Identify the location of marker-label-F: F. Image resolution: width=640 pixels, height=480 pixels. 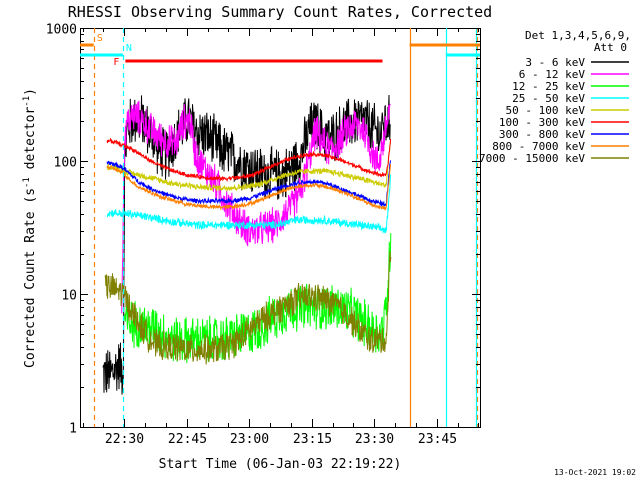
(116, 62).